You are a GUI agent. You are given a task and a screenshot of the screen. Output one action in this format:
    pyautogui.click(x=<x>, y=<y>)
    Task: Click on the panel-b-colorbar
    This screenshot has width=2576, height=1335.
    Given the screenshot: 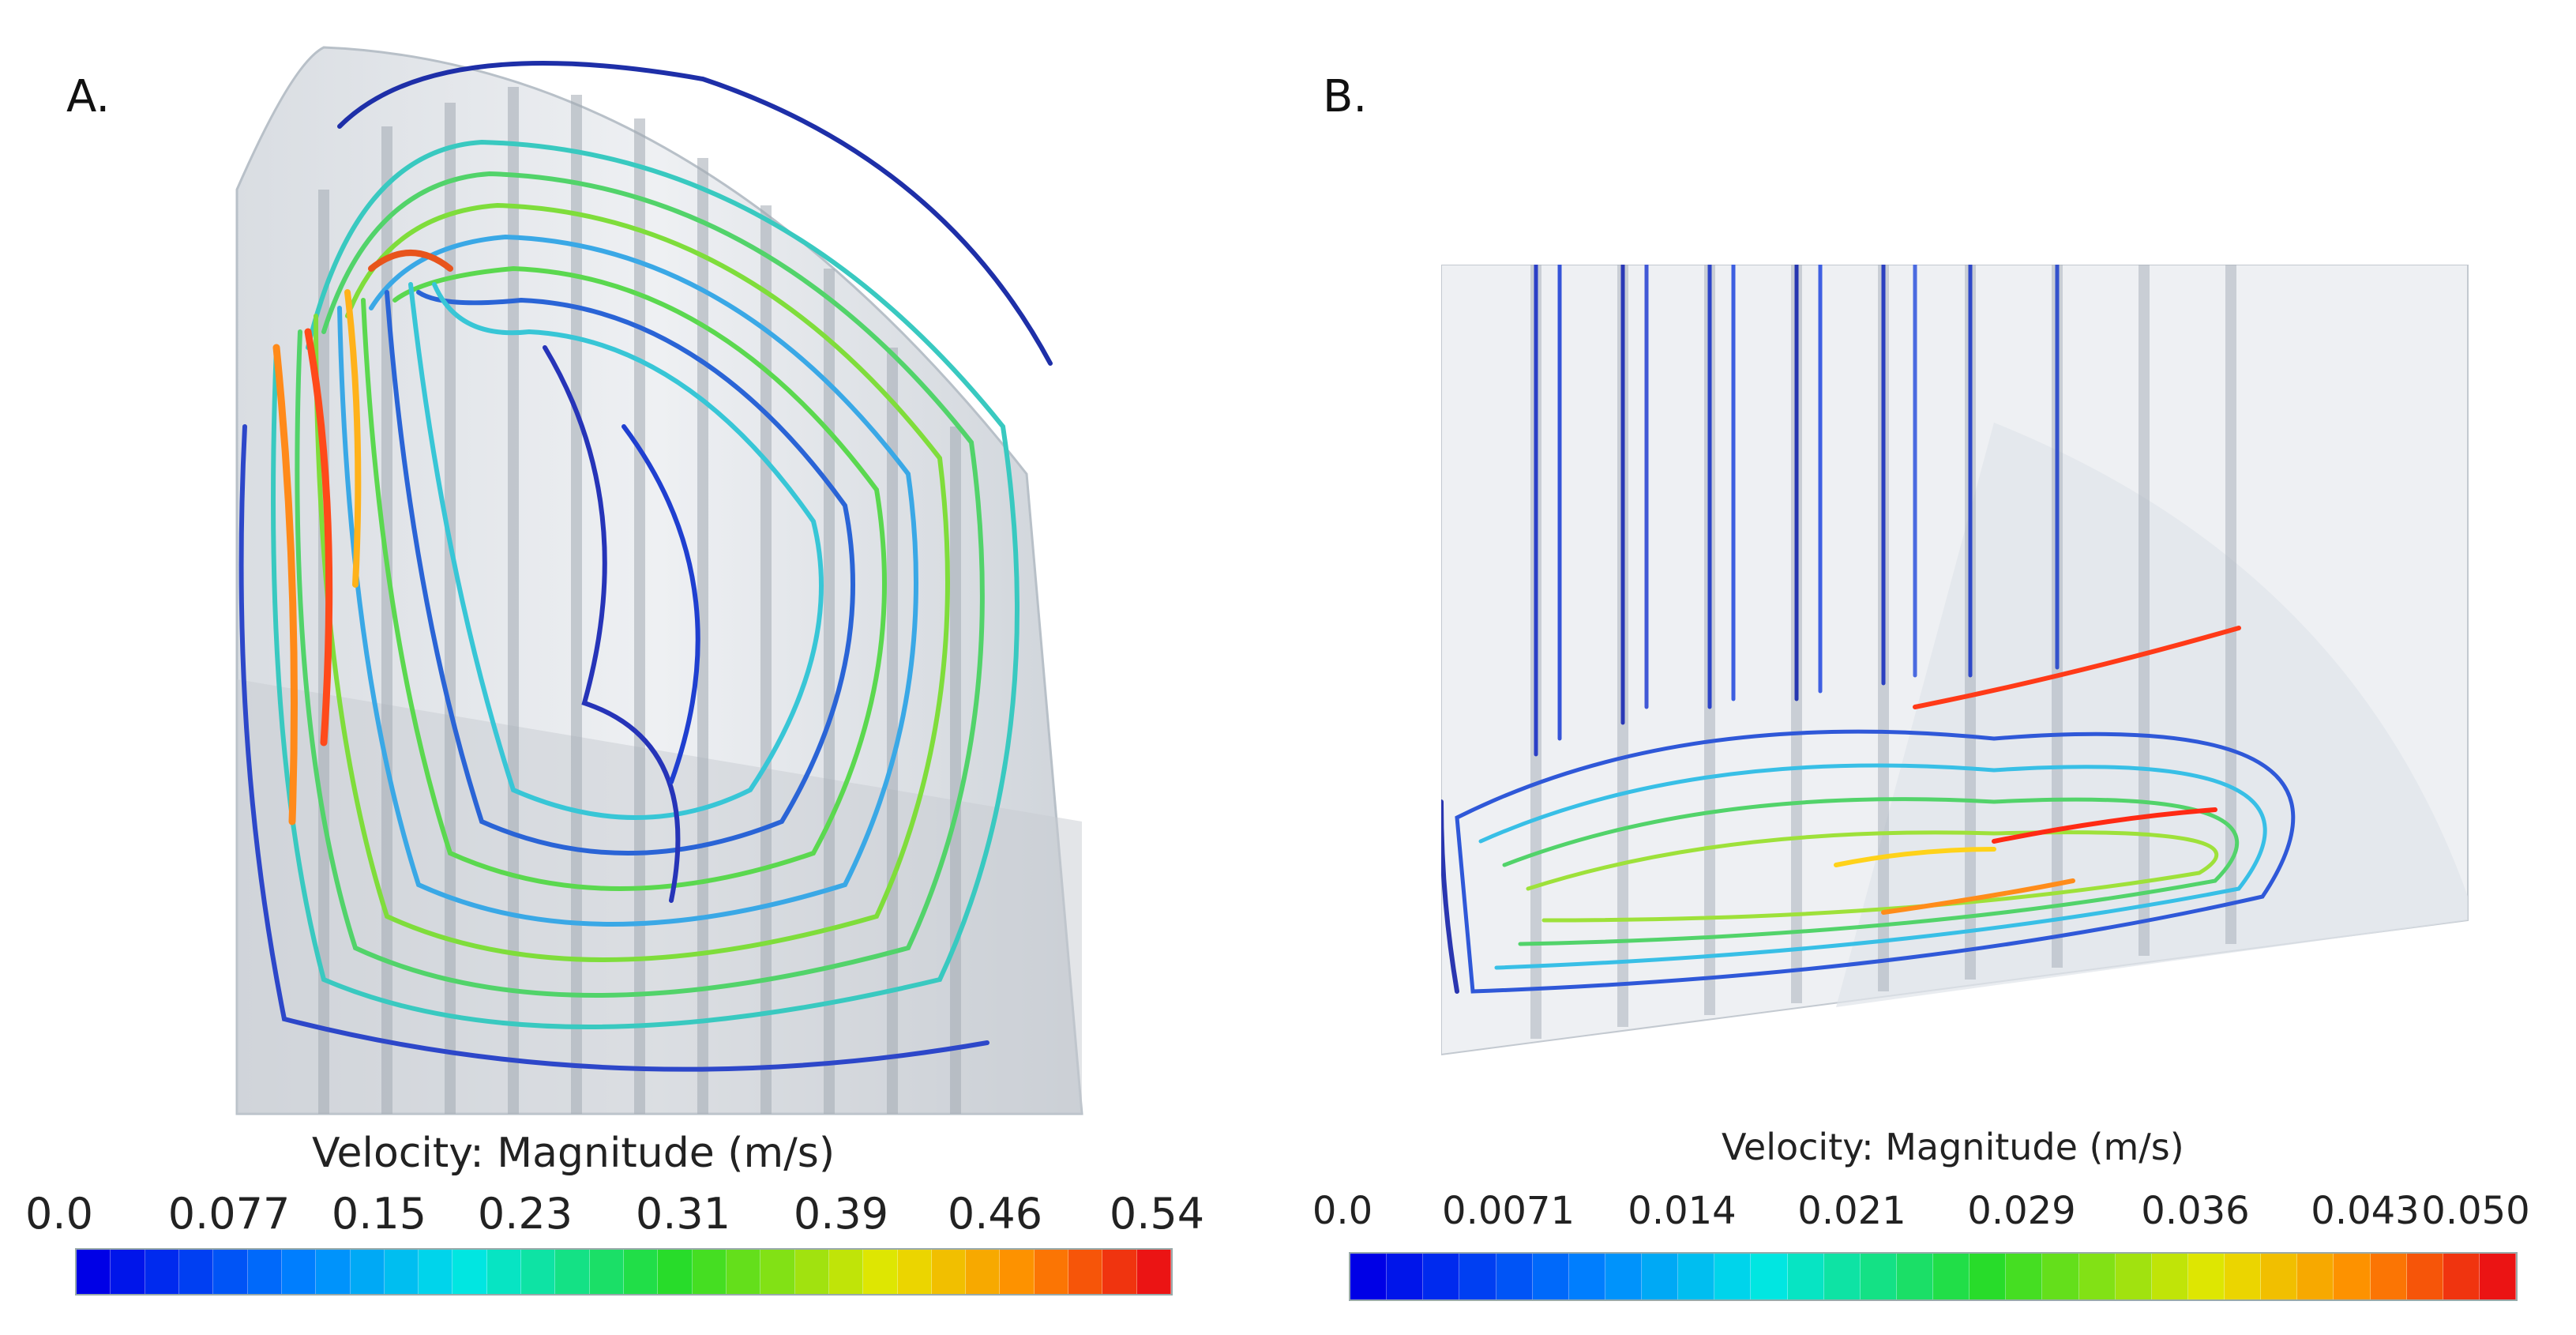 What is the action you would take?
    pyautogui.click(x=1933, y=1276)
    